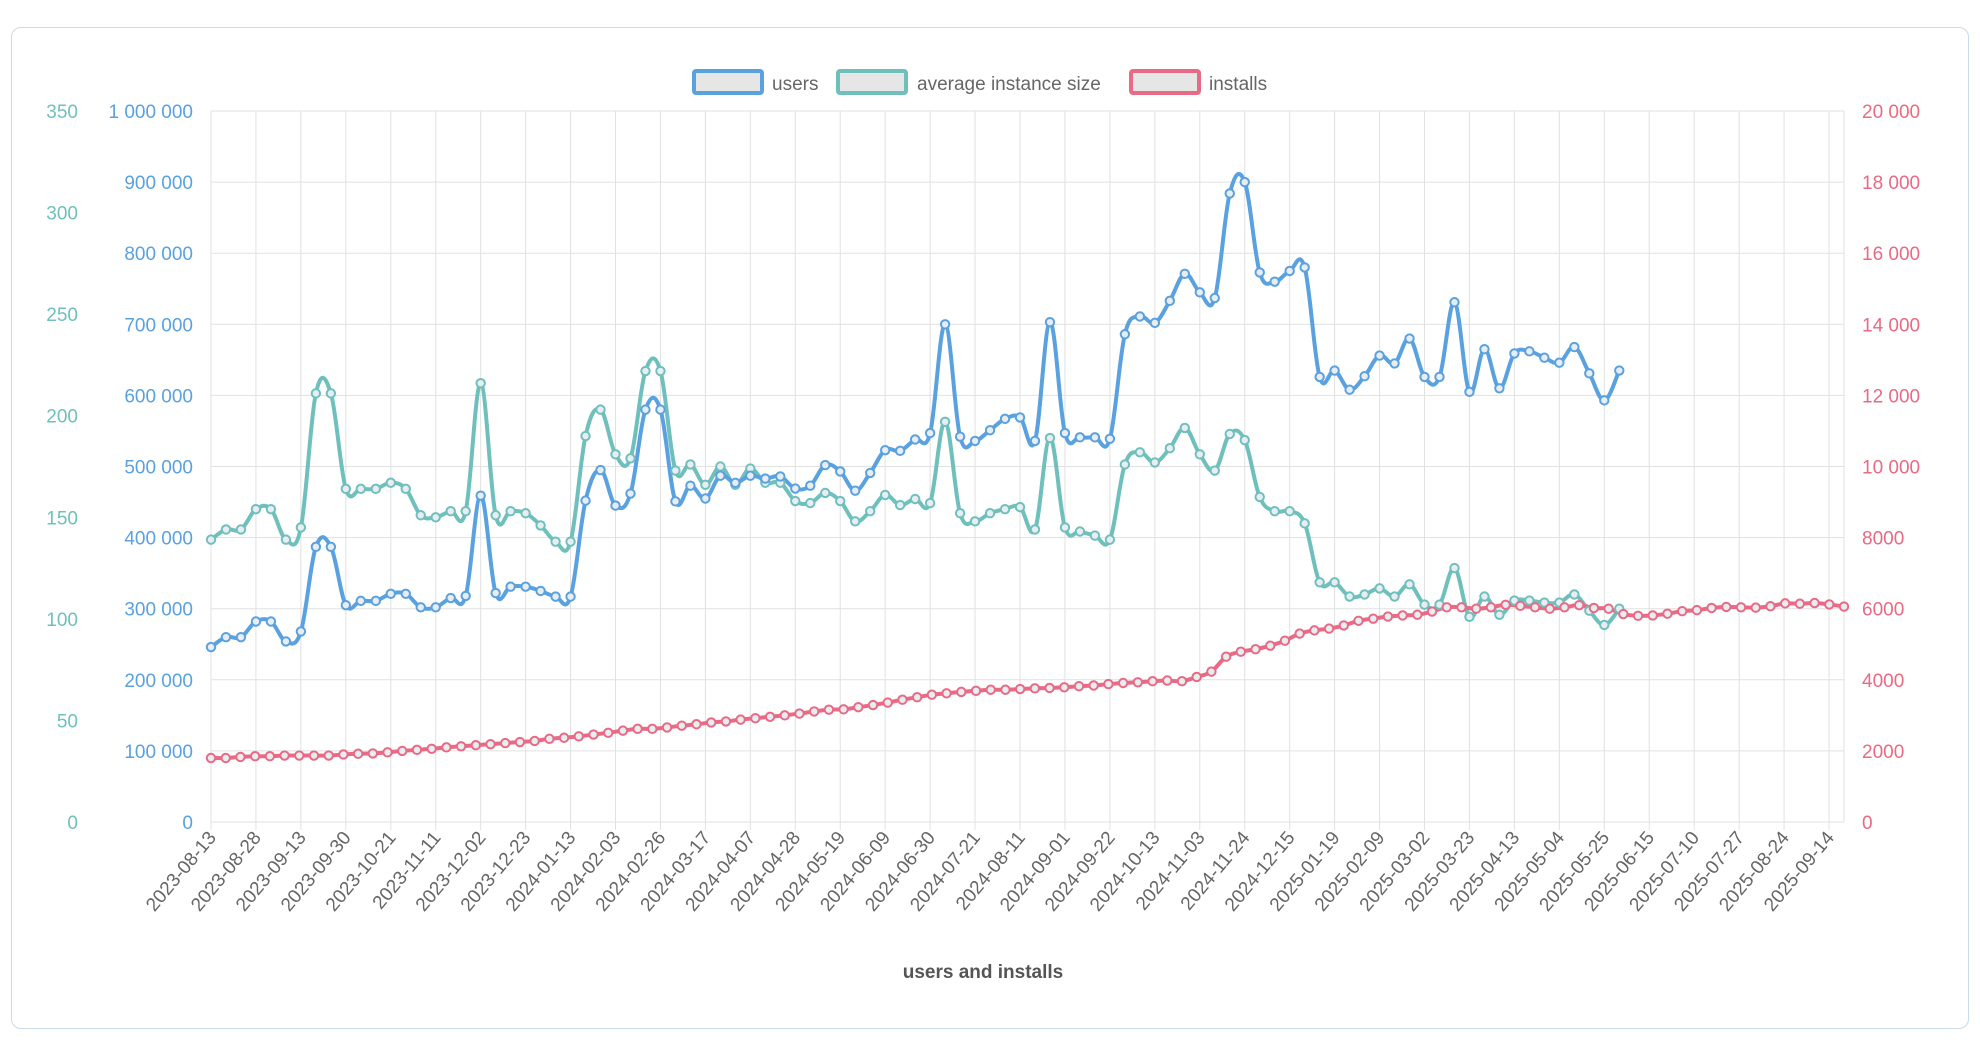 This screenshot has height=1040, width=1980. Describe the element at coordinates (1891, 325) in the screenshot. I see `y-tick-label-installs: 14 000` at that location.